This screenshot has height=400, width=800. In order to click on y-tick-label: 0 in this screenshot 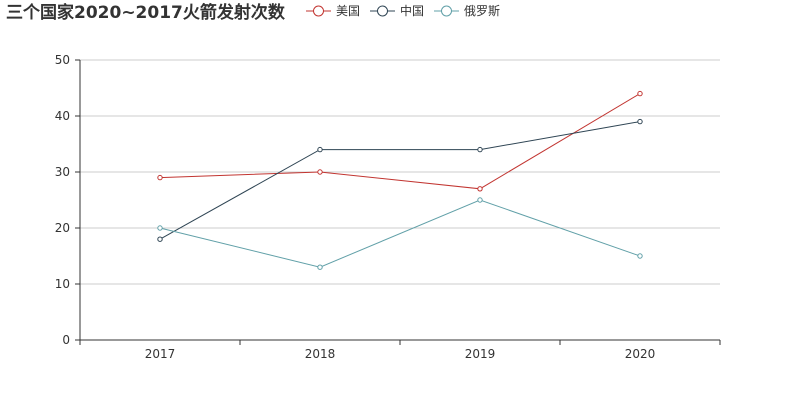, I will do `click(66, 340)`.